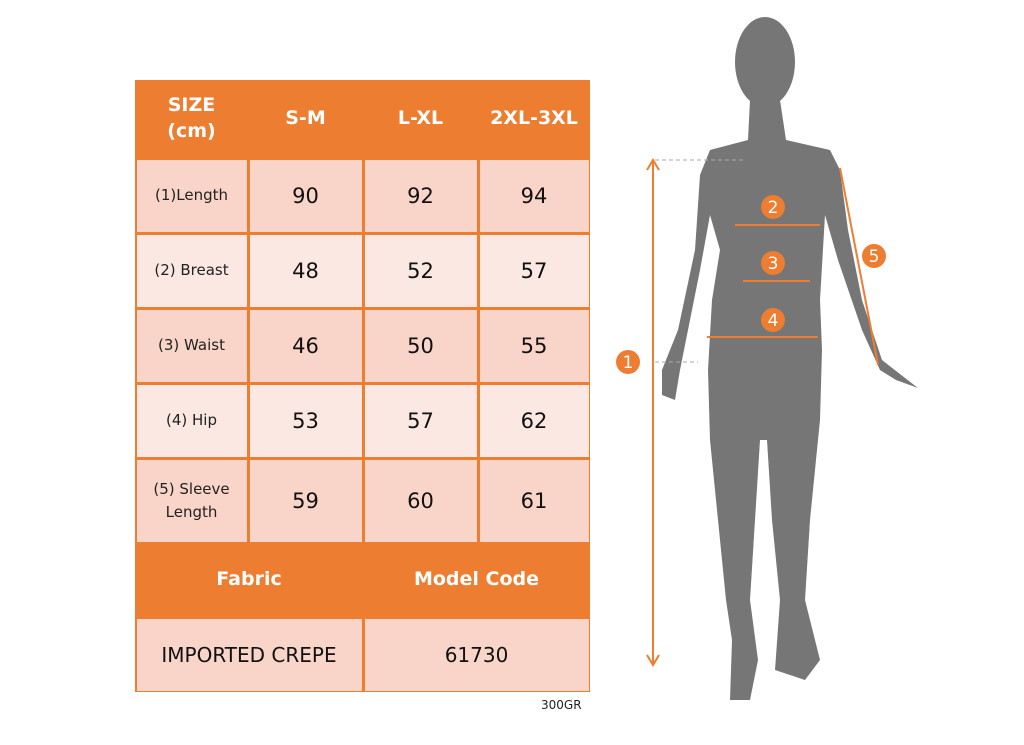 This screenshot has width=1024, height=745. I want to click on svg-text: 1, so click(628, 363).